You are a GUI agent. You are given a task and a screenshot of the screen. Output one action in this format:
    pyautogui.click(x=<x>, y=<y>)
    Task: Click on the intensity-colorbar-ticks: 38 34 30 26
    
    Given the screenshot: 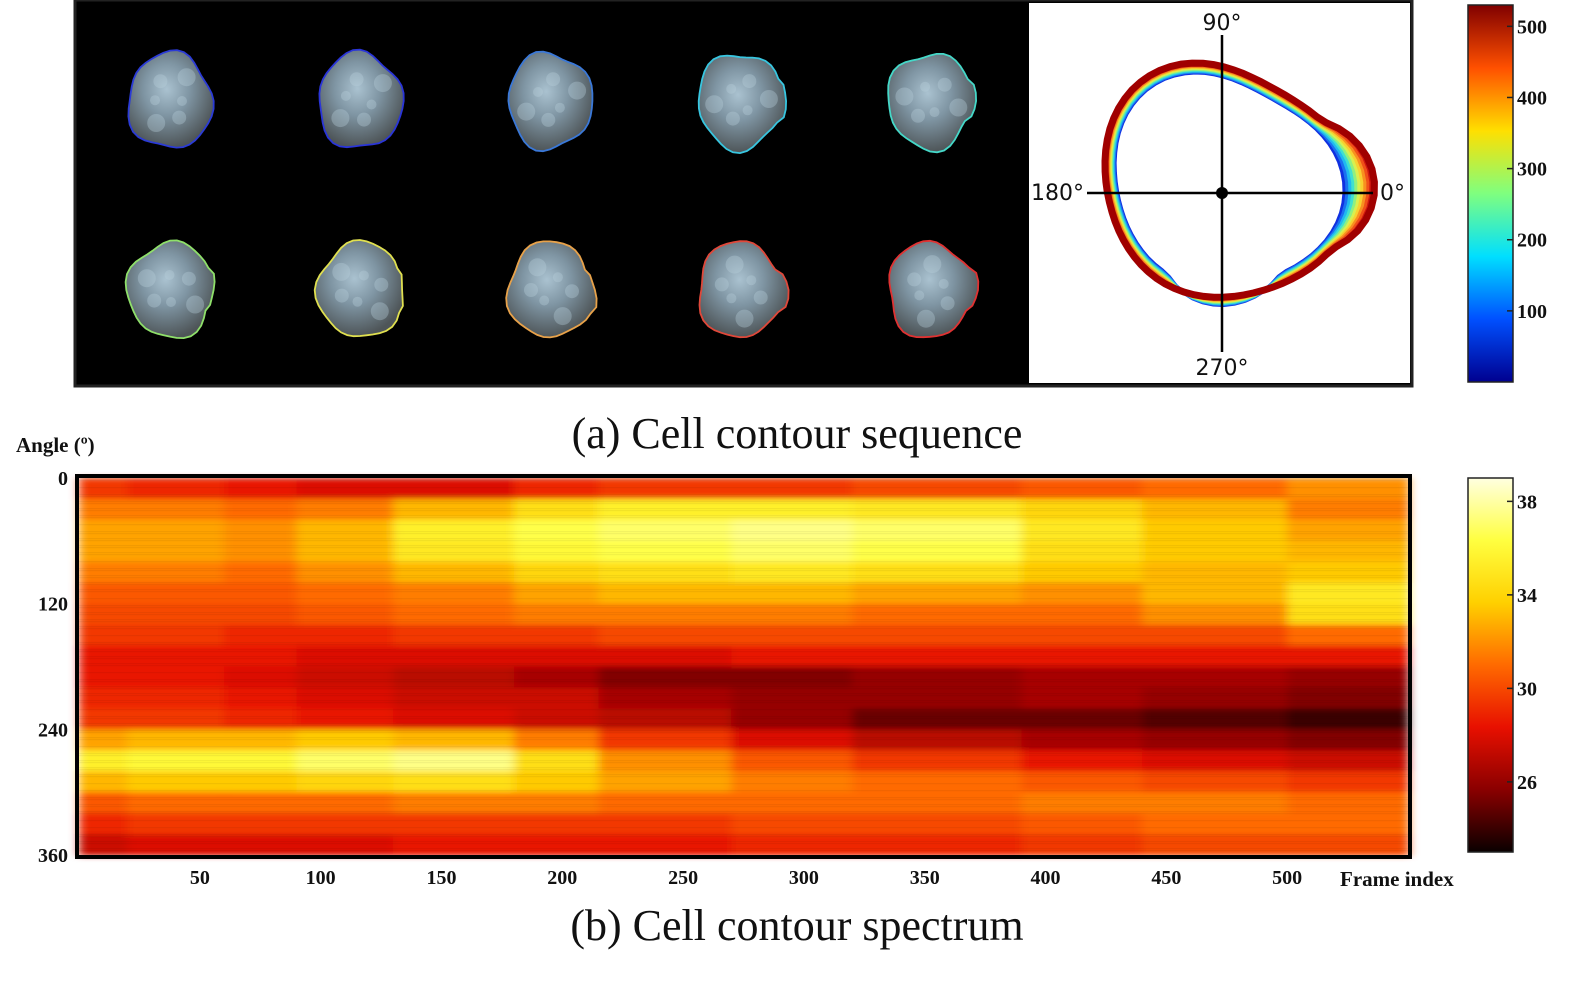 What is the action you would take?
    pyautogui.click(x=1522, y=642)
    